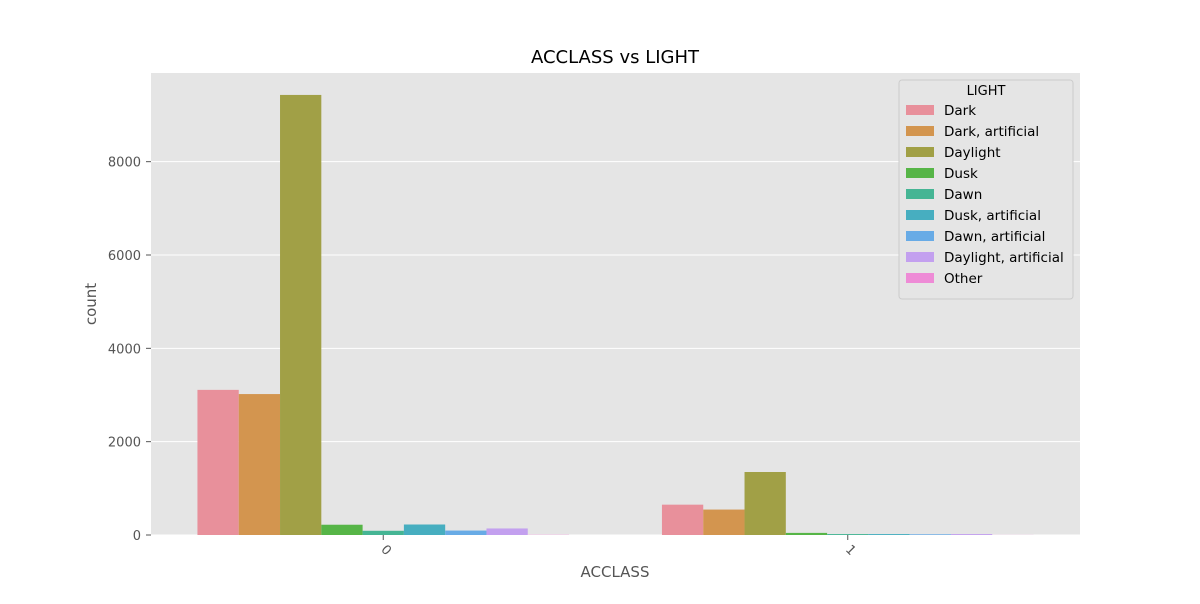 Image resolution: width=1200 pixels, height=604 pixels. I want to click on x-tick-label: 1, so click(850, 550).